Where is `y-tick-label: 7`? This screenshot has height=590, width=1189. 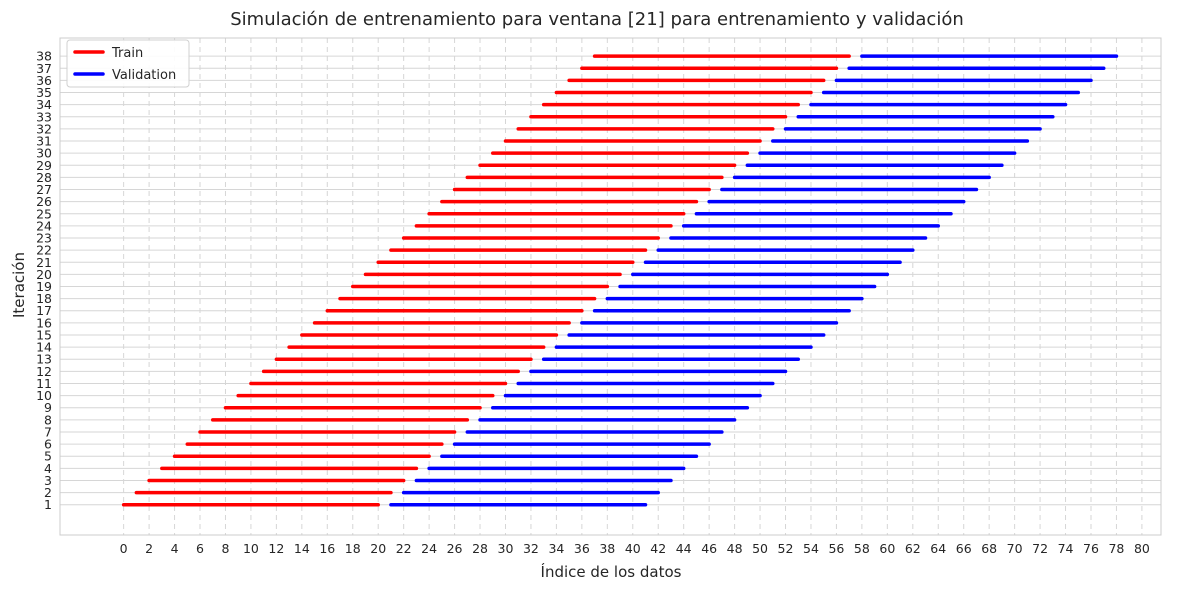 y-tick-label: 7 is located at coordinates (48, 431).